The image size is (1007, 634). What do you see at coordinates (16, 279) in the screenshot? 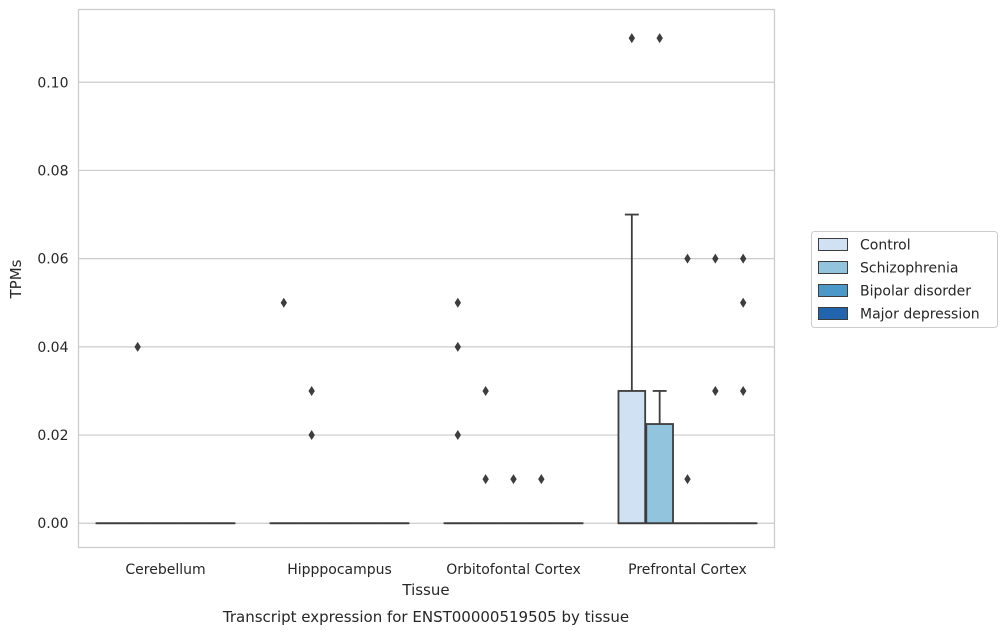
I see `y-axis-label: TPMs` at bounding box center [16, 279].